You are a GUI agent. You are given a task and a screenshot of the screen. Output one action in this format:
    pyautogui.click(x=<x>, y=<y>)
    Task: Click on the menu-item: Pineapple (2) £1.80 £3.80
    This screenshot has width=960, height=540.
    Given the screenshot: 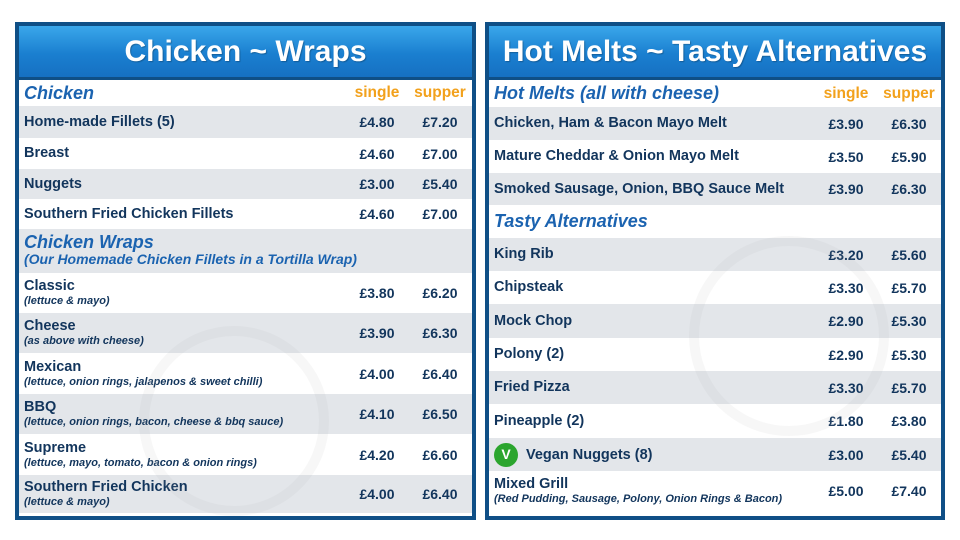 What is the action you would take?
    pyautogui.click(x=715, y=421)
    